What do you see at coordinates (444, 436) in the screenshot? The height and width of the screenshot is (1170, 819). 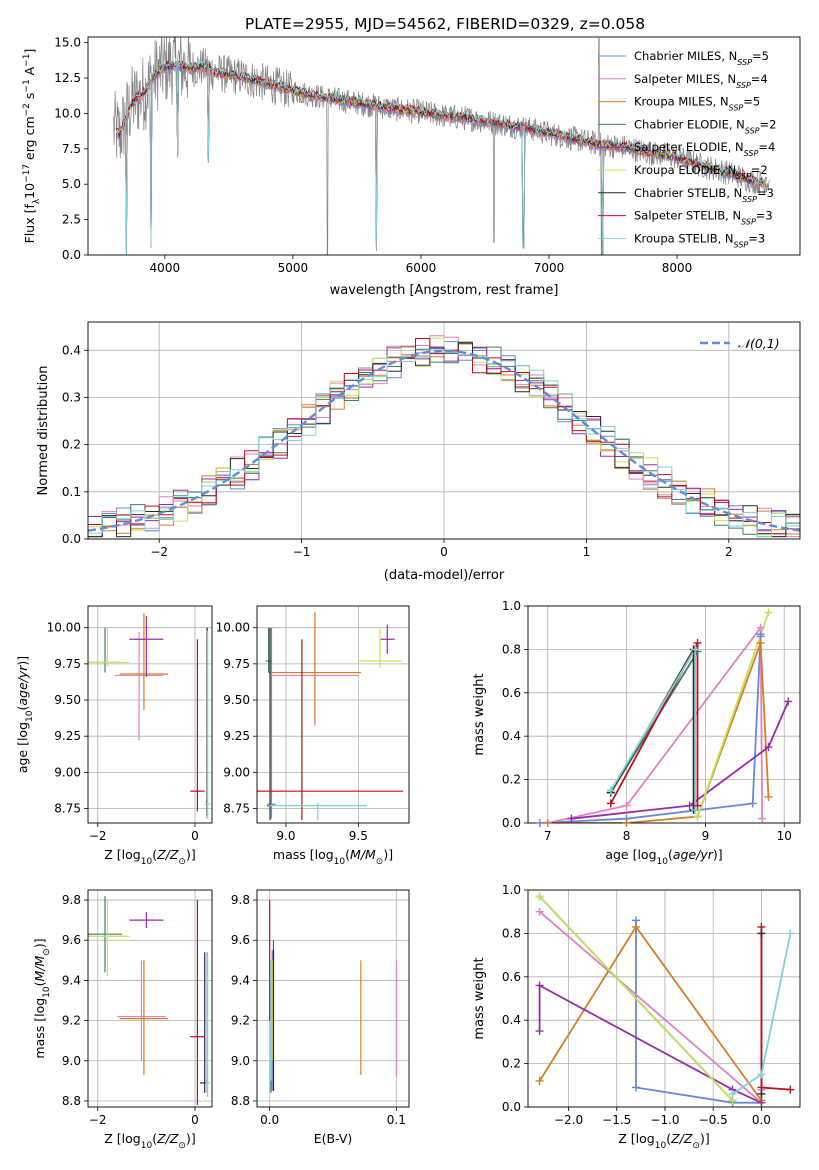 I see `histogram-k_elodie` at bounding box center [444, 436].